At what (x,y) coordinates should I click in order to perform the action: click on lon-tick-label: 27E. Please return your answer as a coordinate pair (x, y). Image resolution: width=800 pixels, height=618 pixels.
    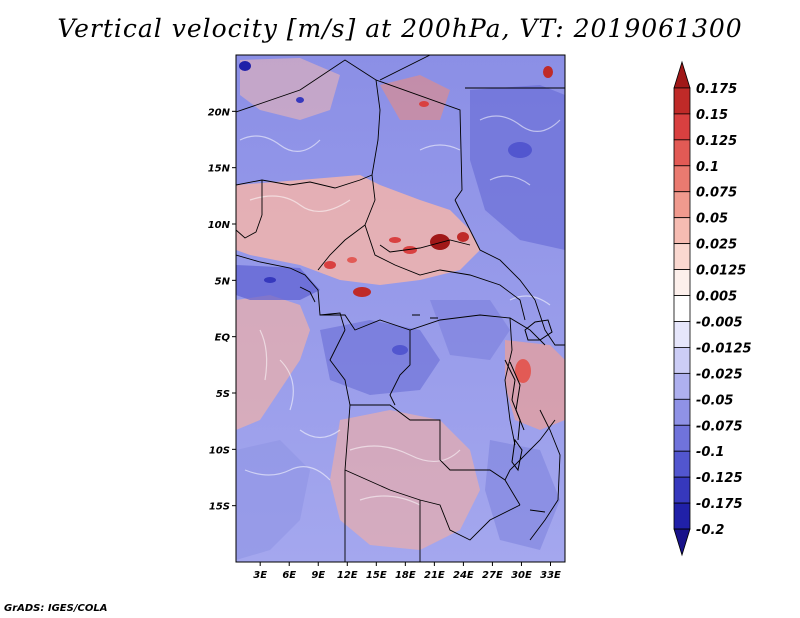
    Looking at the image, I should click on (492, 575).